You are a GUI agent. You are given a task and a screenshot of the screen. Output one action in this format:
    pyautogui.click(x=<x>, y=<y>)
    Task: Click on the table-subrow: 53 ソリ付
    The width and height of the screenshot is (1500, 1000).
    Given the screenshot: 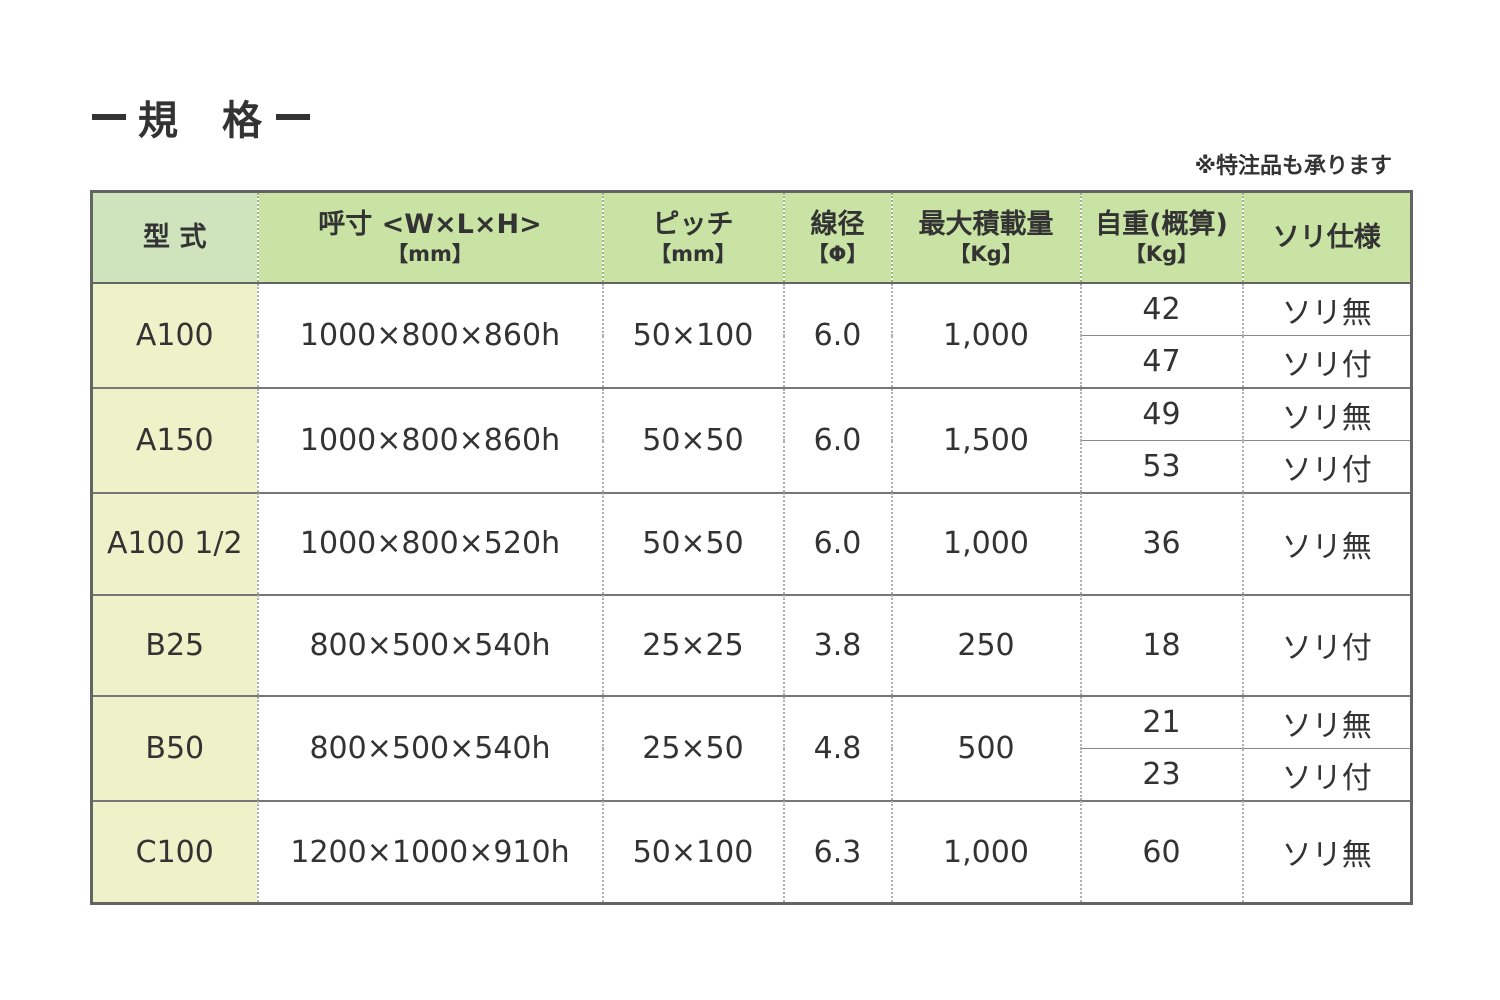 What is the action you would take?
    pyautogui.click(x=752, y=466)
    